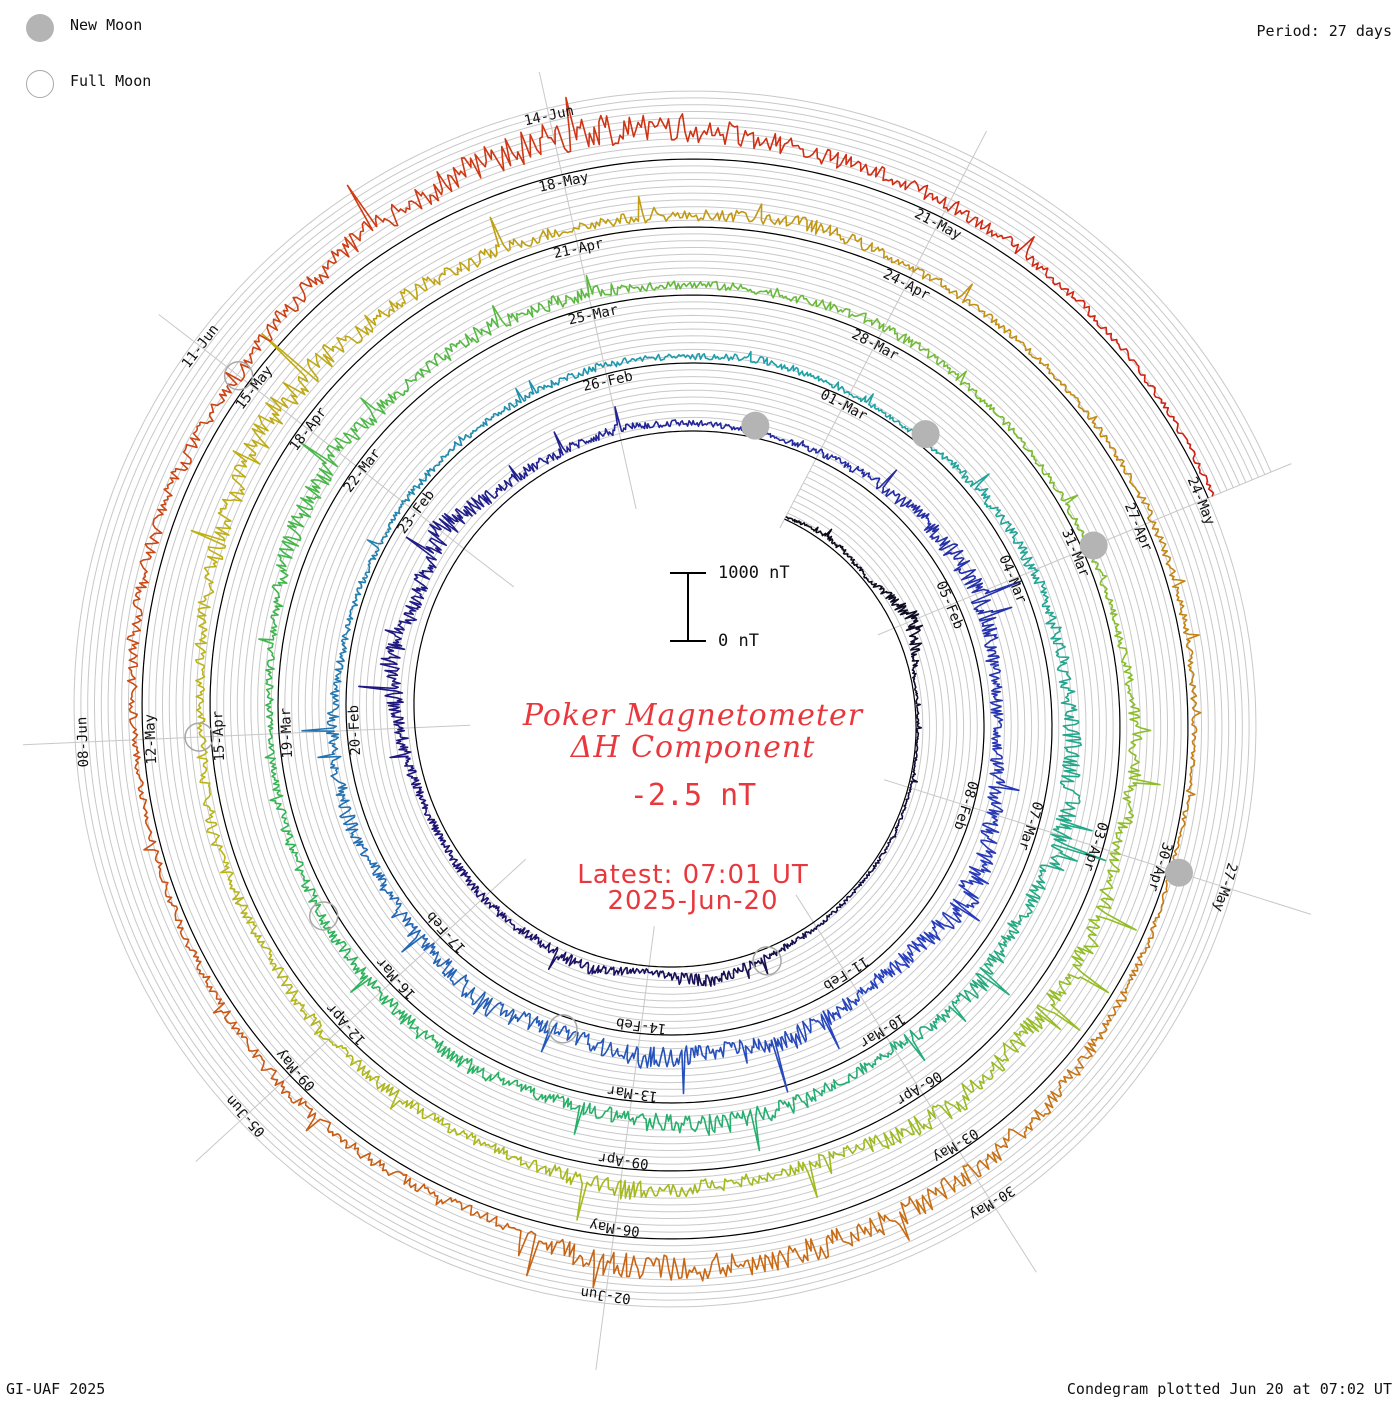 The image size is (1400, 1404). I want to click on date-label: 13-Mar, so click(632, 1093).